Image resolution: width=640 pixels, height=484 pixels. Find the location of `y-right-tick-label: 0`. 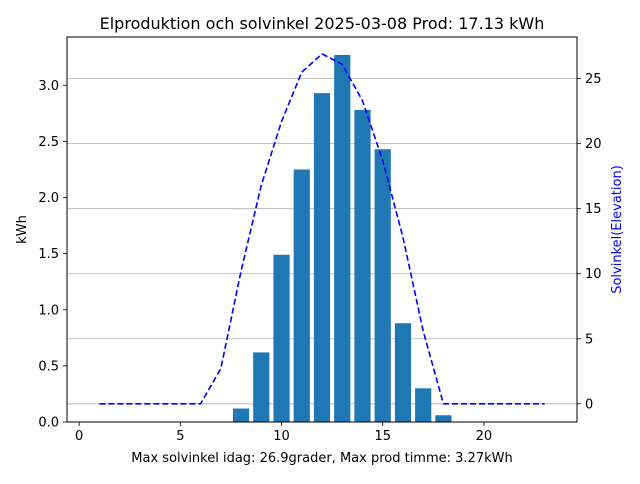

y-right-tick-label: 0 is located at coordinates (589, 404).